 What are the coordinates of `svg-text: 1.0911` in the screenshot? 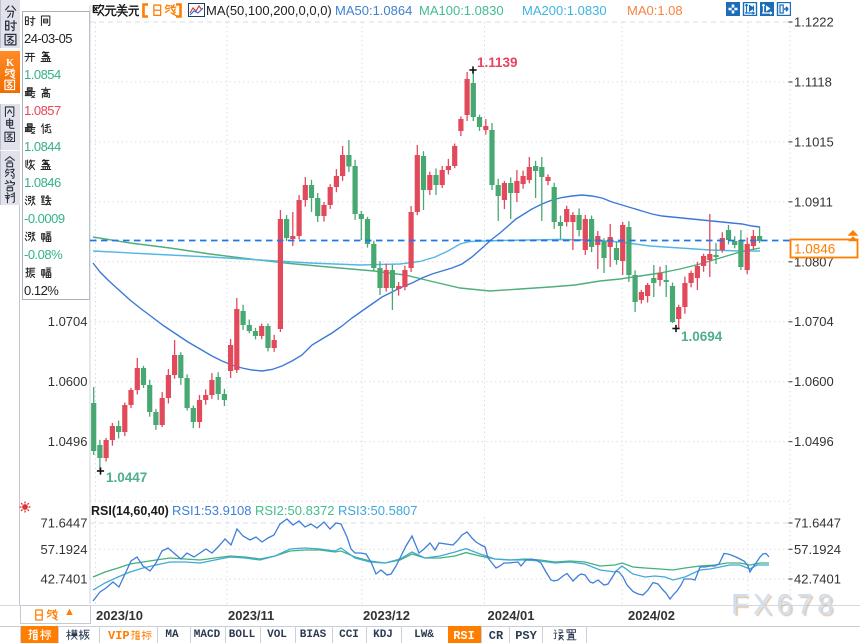 It's located at (813, 201).